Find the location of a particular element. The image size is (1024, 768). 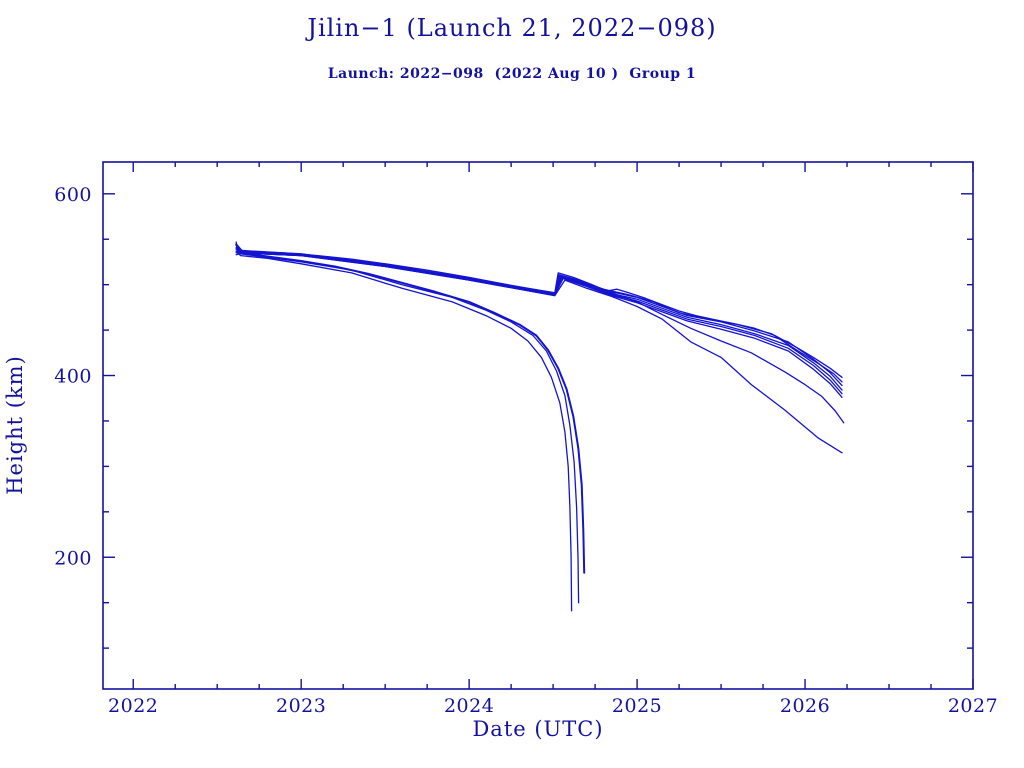

x-tick-label: 2023 is located at coordinates (301, 706).